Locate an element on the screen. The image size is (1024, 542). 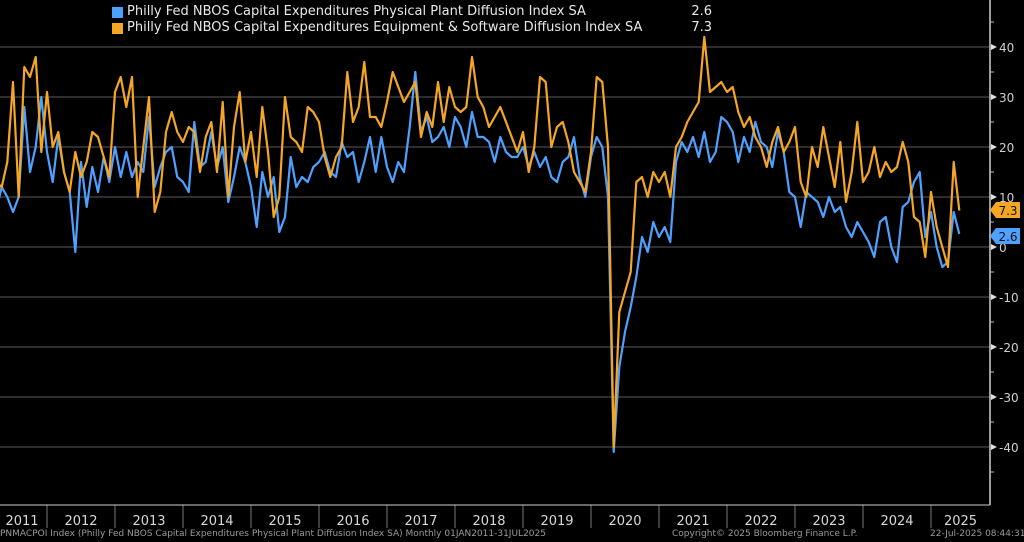
legend-value: 7.3 is located at coordinates (701, 27).